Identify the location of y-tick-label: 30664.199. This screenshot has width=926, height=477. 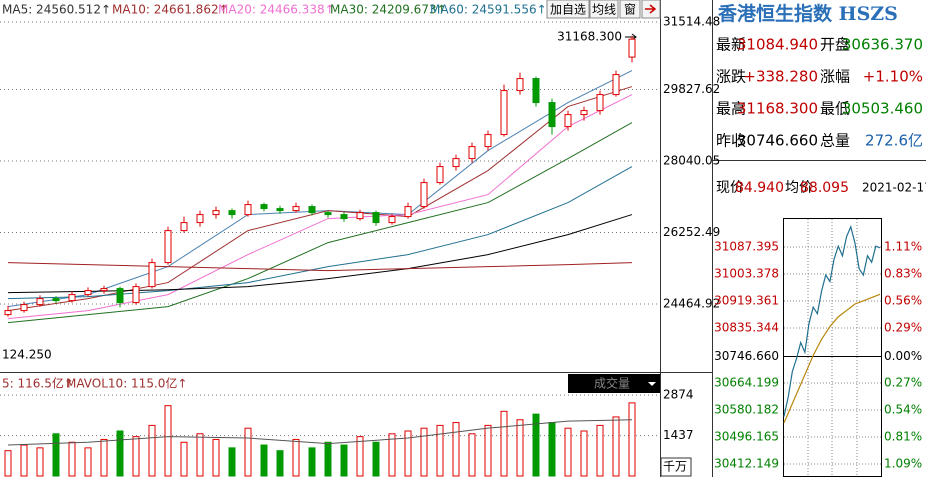
(746, 382).